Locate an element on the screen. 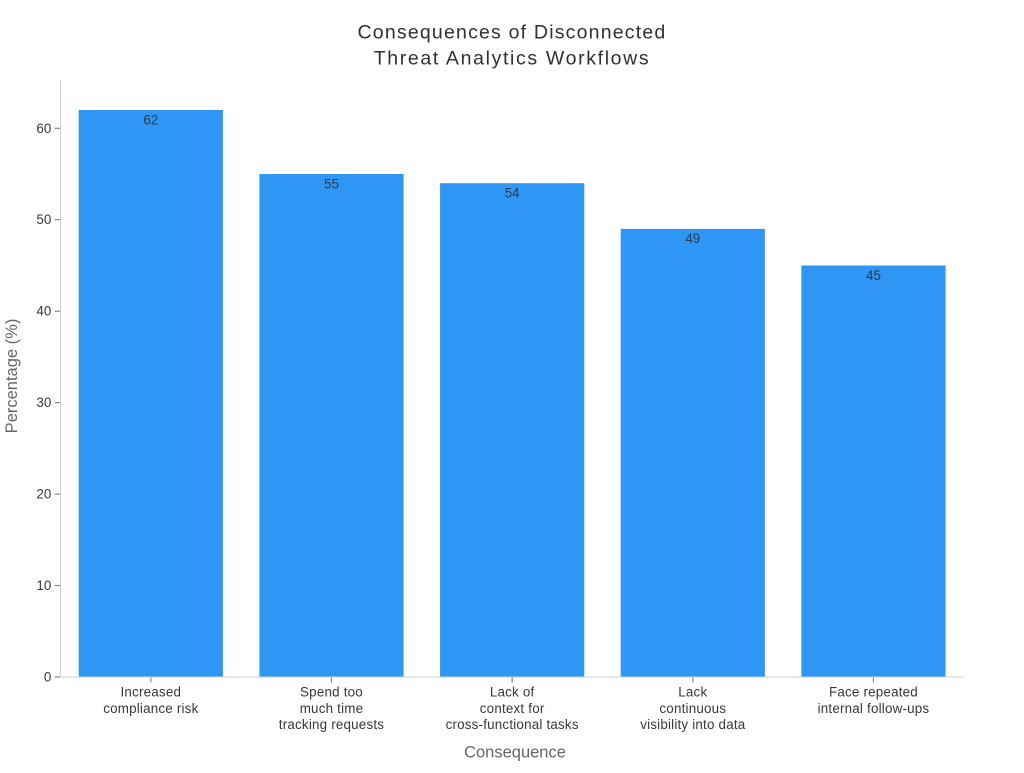  svg-text: Increased is located at coordinates (151, 692).